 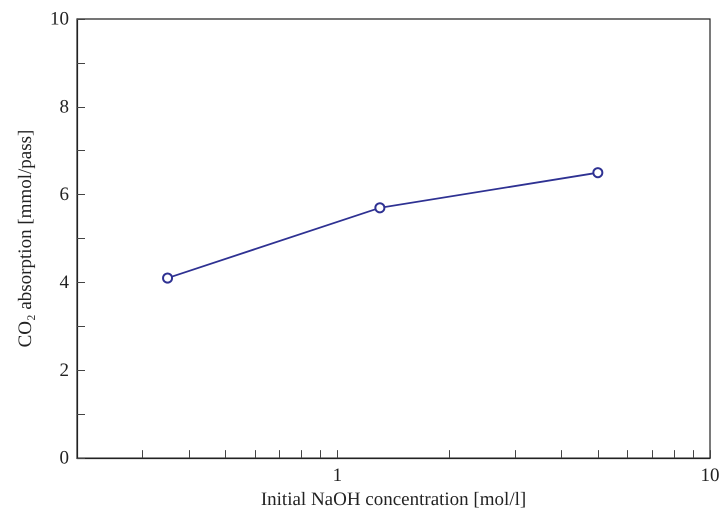 I want to click on y-axis-title: CO₂ absorption [mmol/pass], so click(x=25, y=239).